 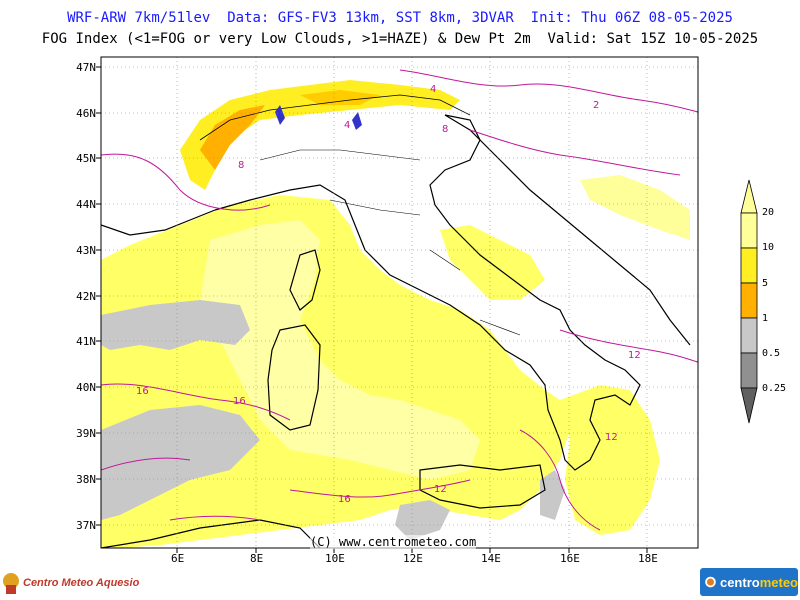 What do you see at coordinates (768, 247) in the screenshot?
I see `colorbar-label: 10` at bounding box center [768, 247].